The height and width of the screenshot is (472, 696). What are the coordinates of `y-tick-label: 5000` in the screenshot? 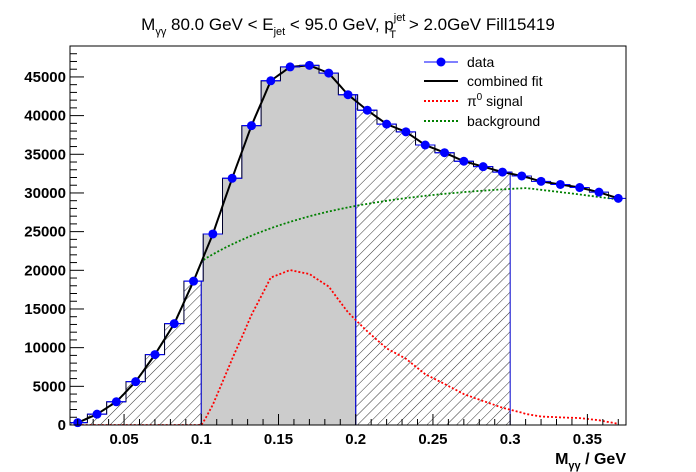 It's located at (49, 386).